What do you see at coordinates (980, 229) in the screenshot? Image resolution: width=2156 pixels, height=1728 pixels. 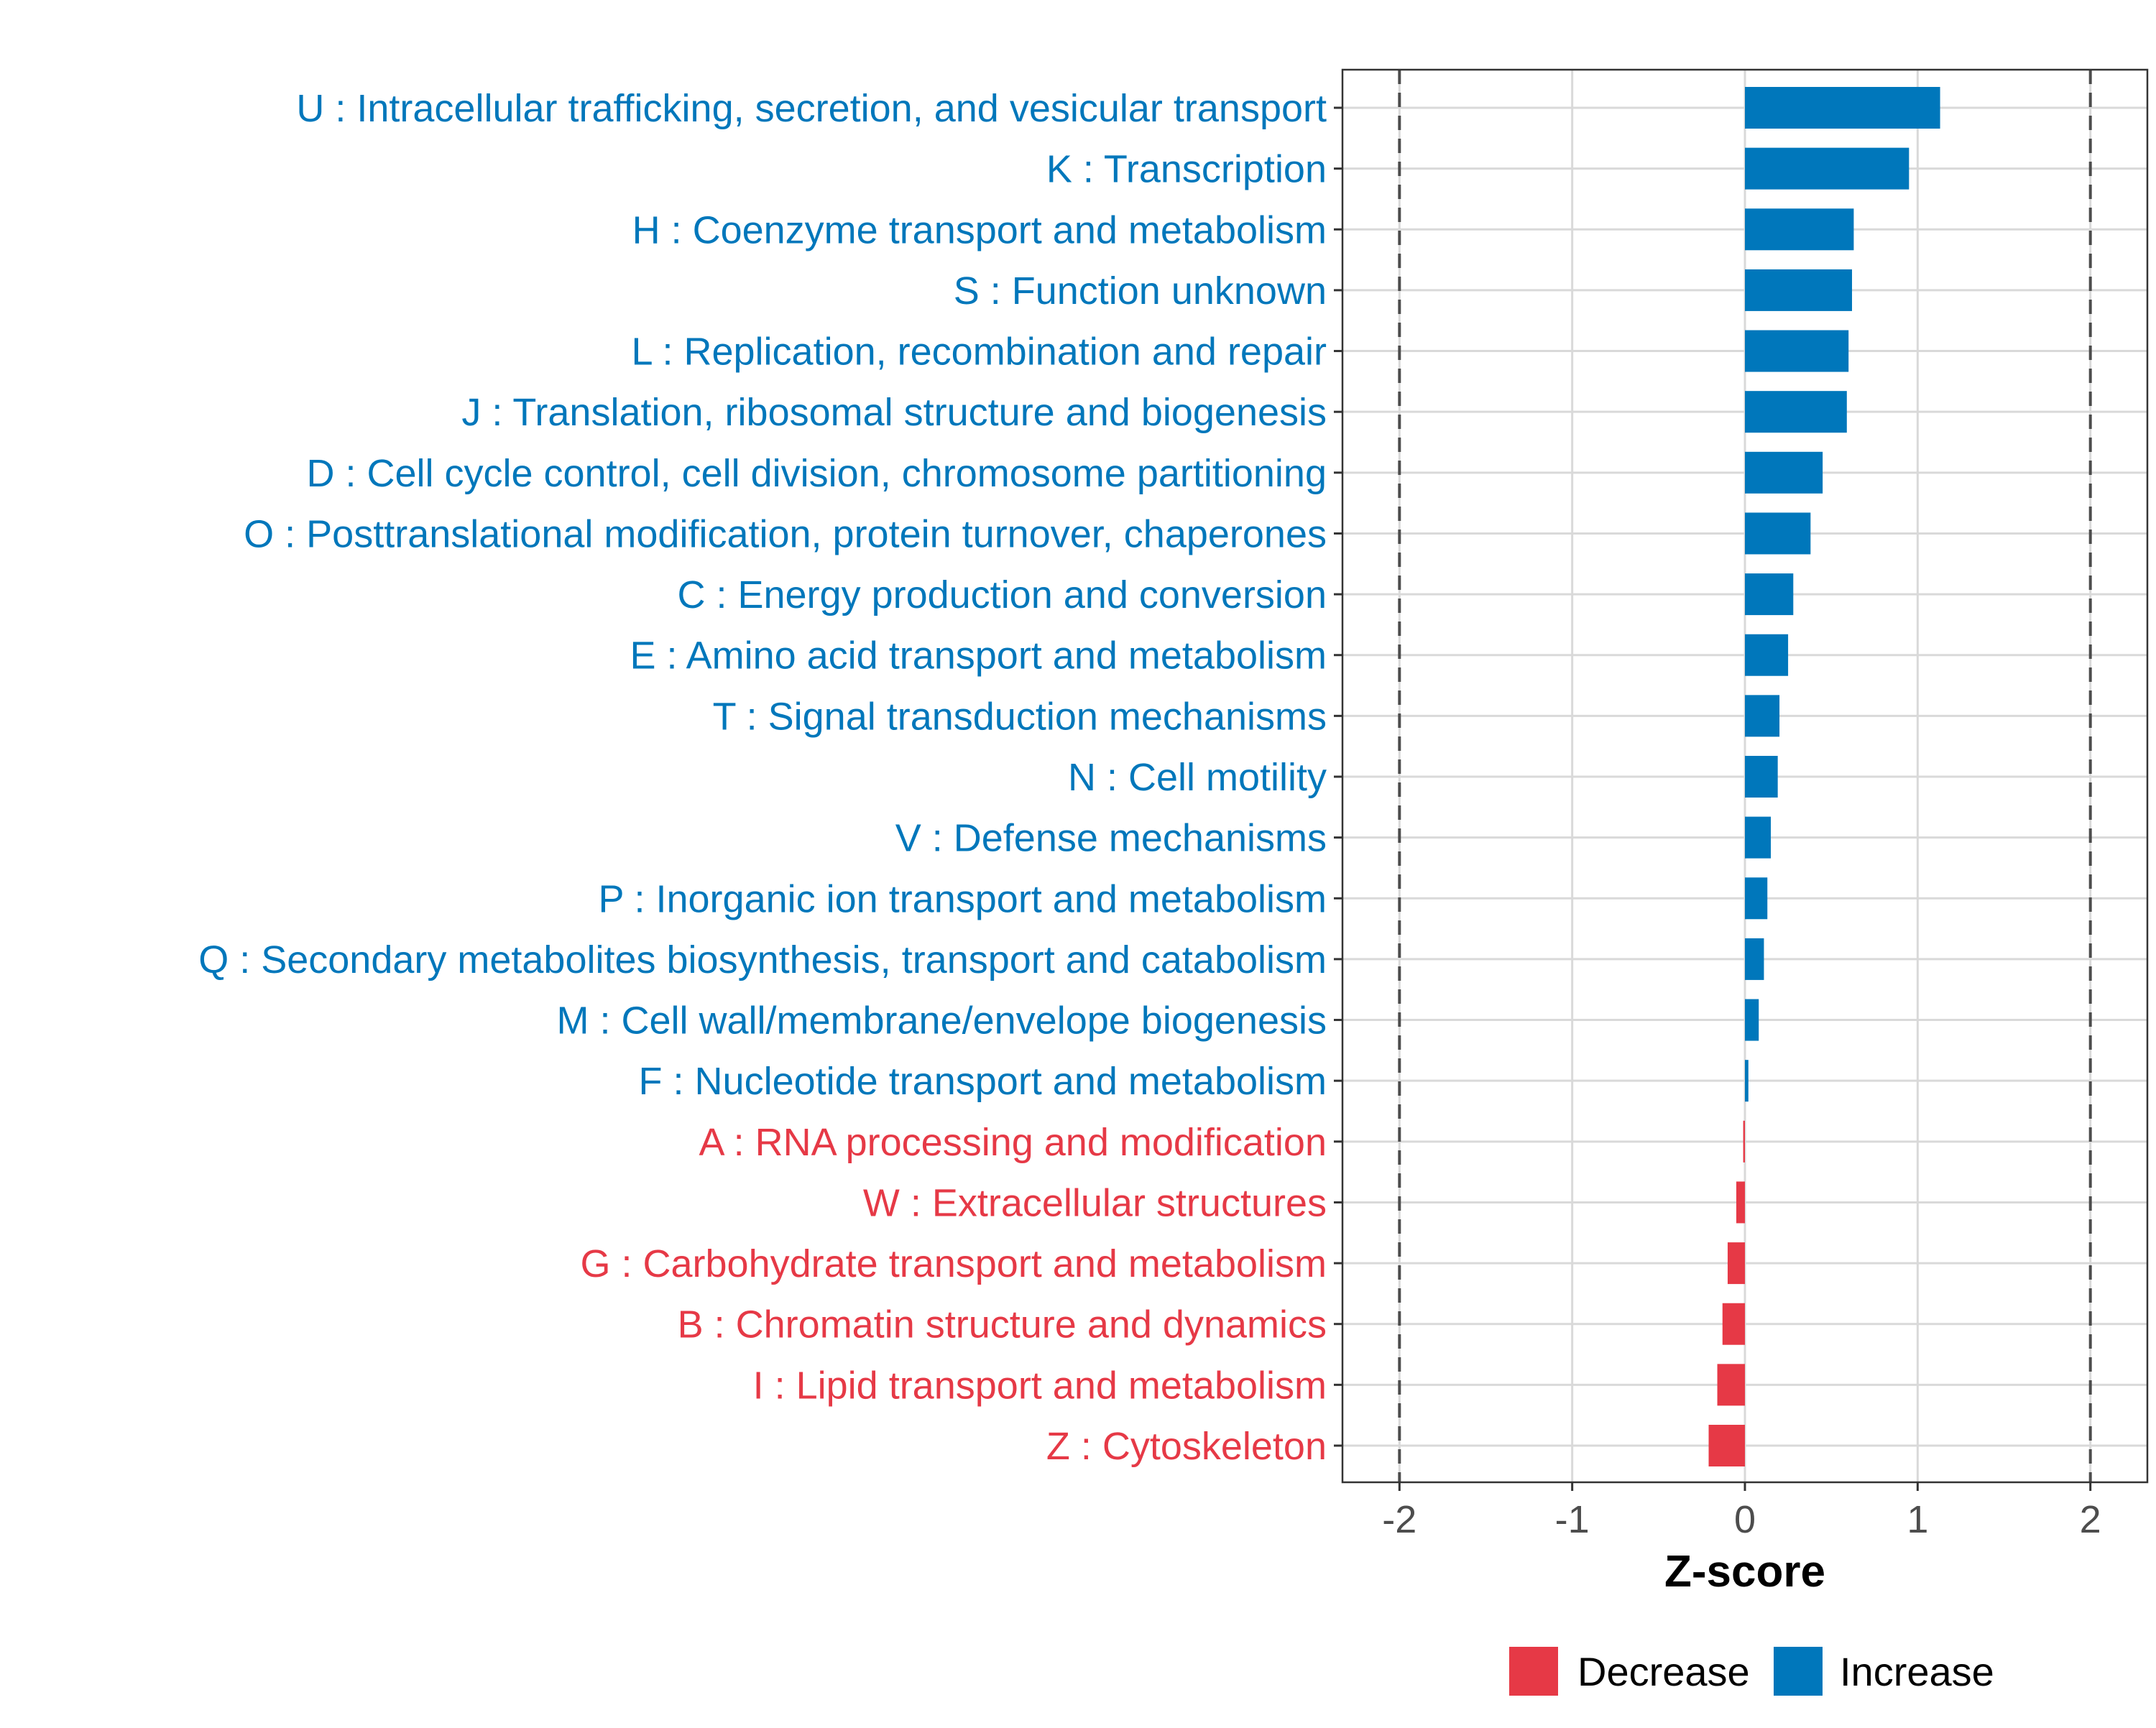 I see `category-label: H : Coenzyme transport and metabolism` at bounding box center [980, 229].